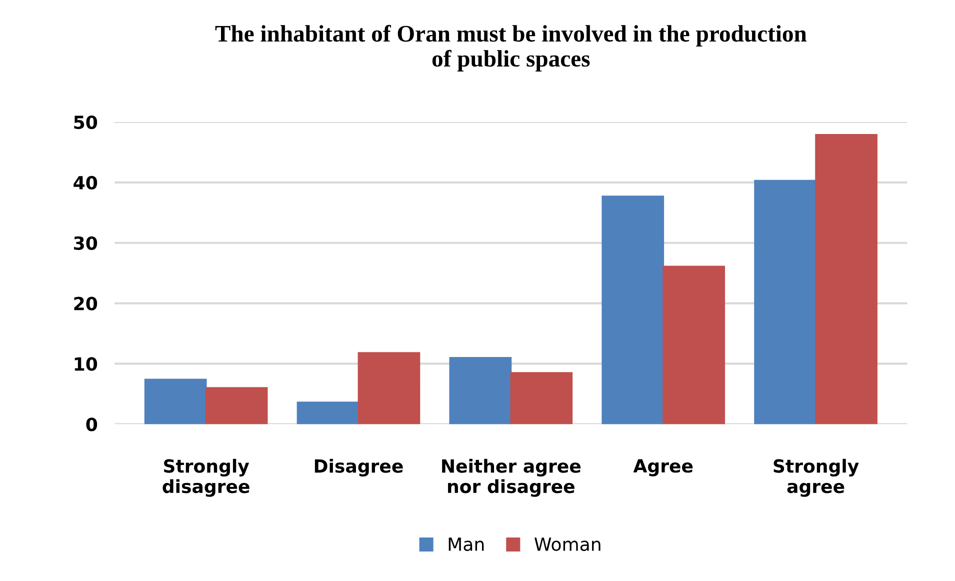 Image resolution: width=955 pixels, height=581 pixels. Describe the element at coordinates (92, 425) in the screenshot. I see `y-tick-label: 0` at that location.